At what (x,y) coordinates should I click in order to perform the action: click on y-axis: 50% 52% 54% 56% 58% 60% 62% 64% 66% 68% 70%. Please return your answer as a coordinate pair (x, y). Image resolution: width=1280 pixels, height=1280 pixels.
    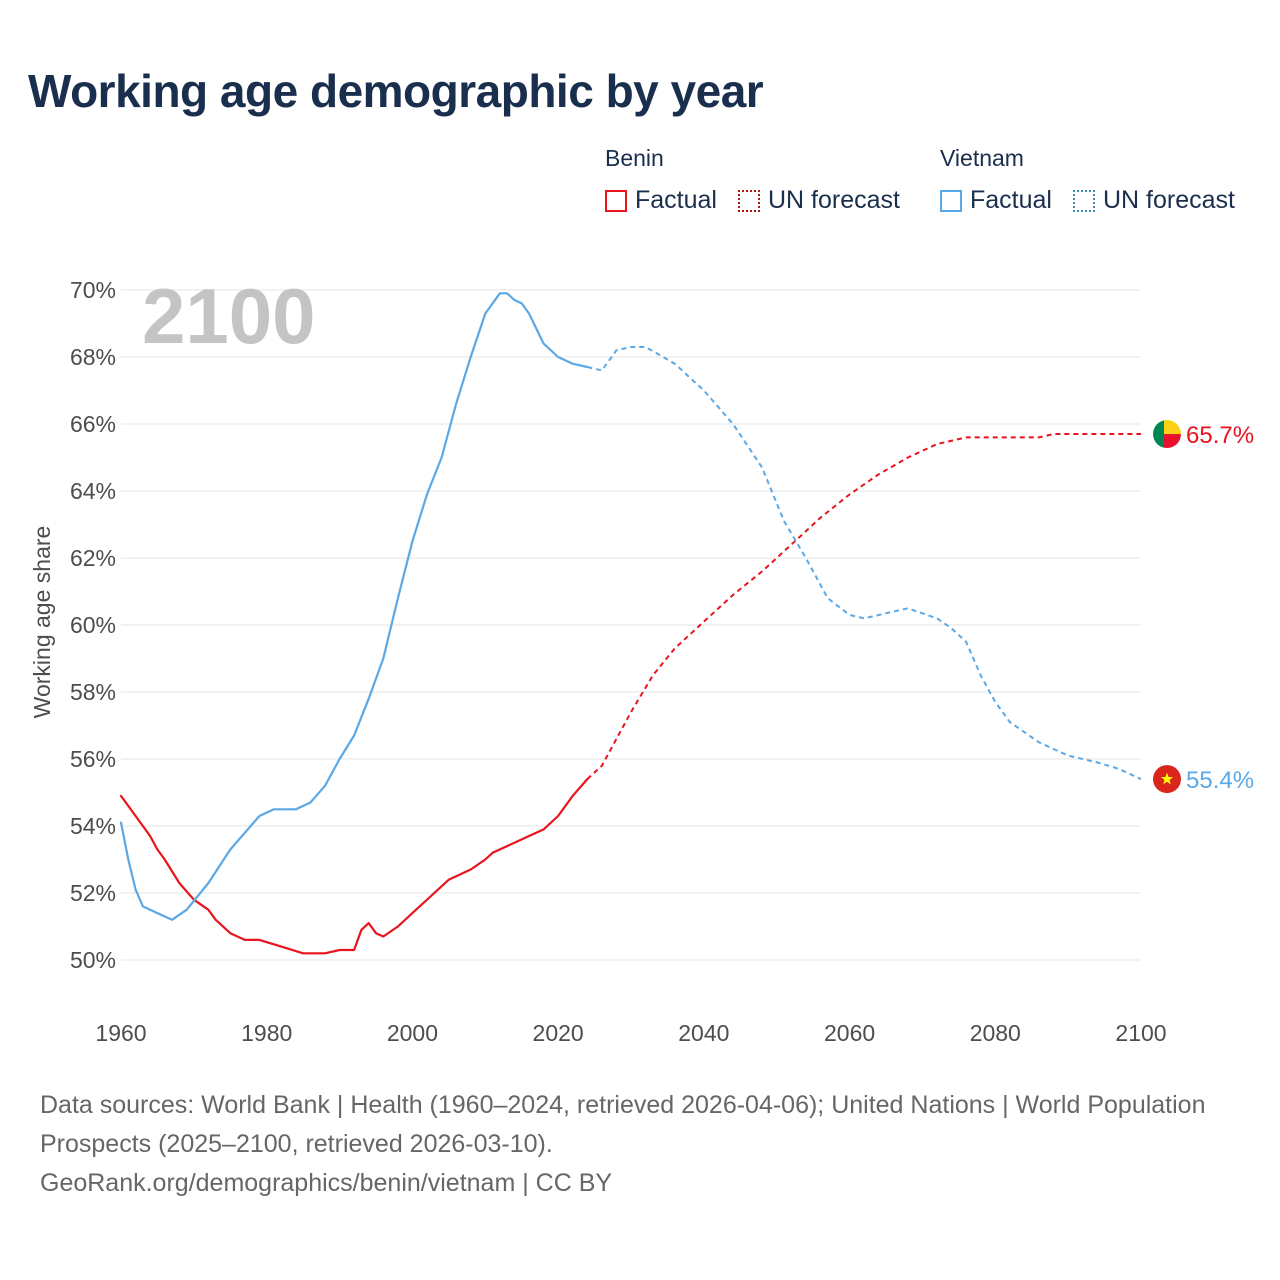
    Looking at the image, I should click on (93, 625).